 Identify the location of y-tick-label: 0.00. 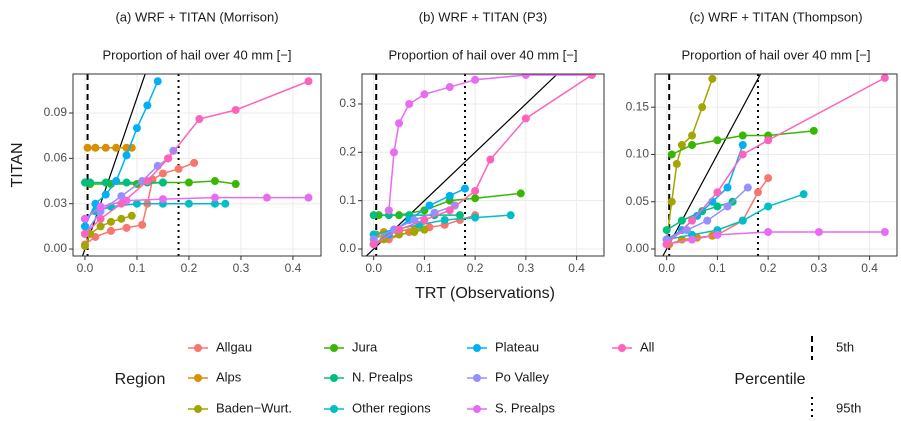
(638, 248).